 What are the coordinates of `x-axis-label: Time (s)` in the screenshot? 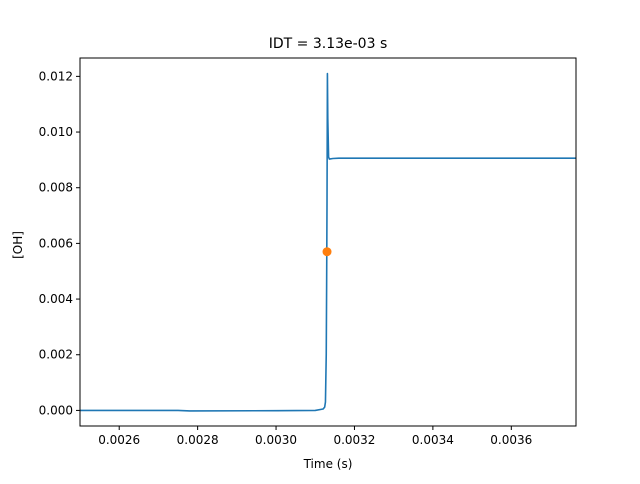 It's located at (328, 464).